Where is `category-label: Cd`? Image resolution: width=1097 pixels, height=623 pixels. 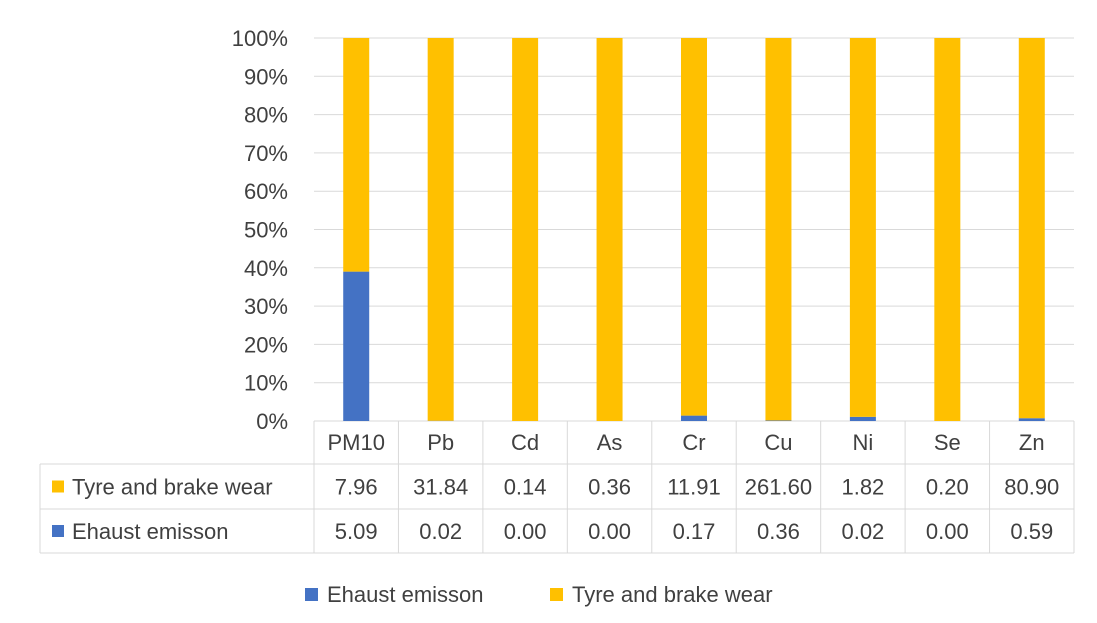 category-label: Cd is located at coordinates (525, 442).